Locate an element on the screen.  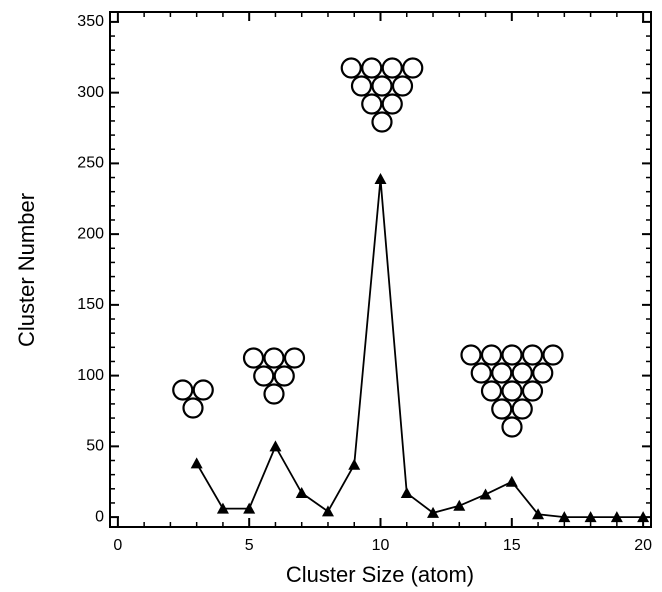
x-tick-label: 0 is located at coordinates (117, 545).